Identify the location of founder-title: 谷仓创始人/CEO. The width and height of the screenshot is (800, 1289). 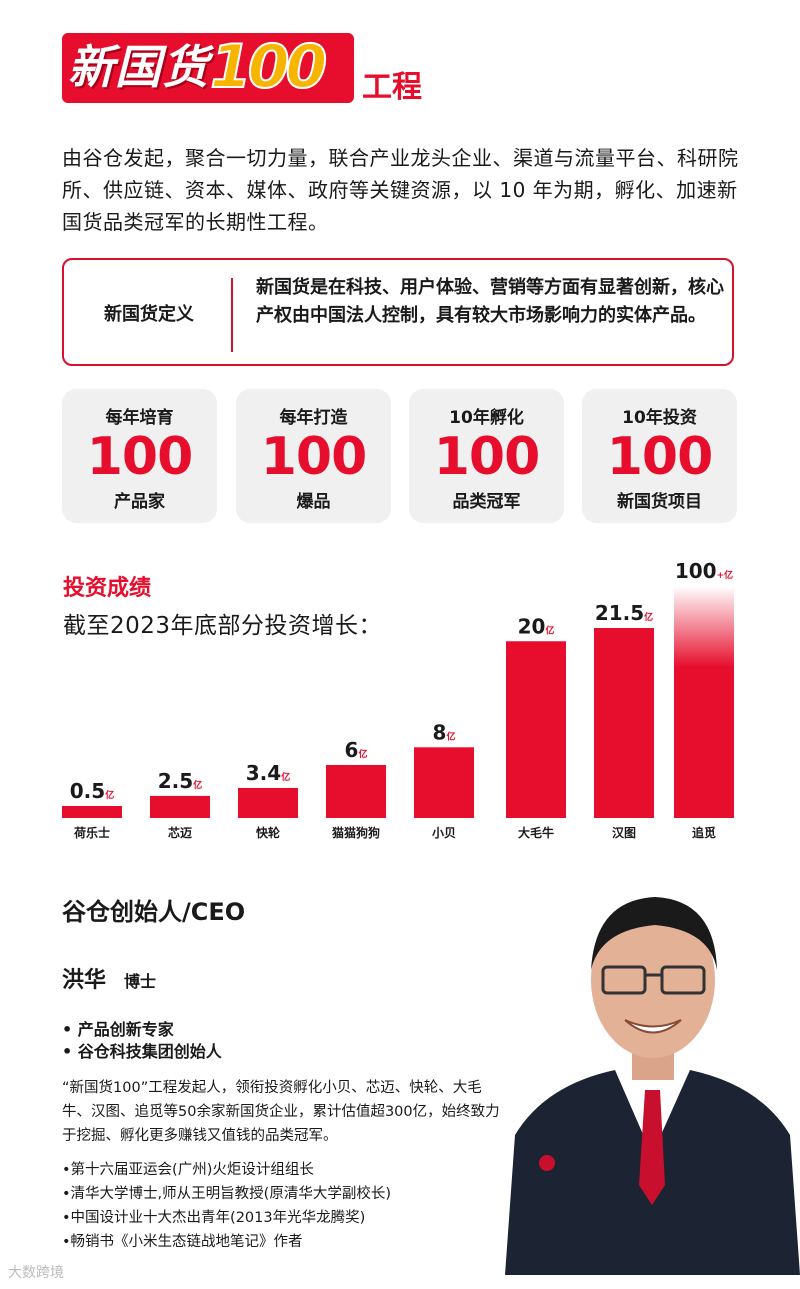
(154, 912).